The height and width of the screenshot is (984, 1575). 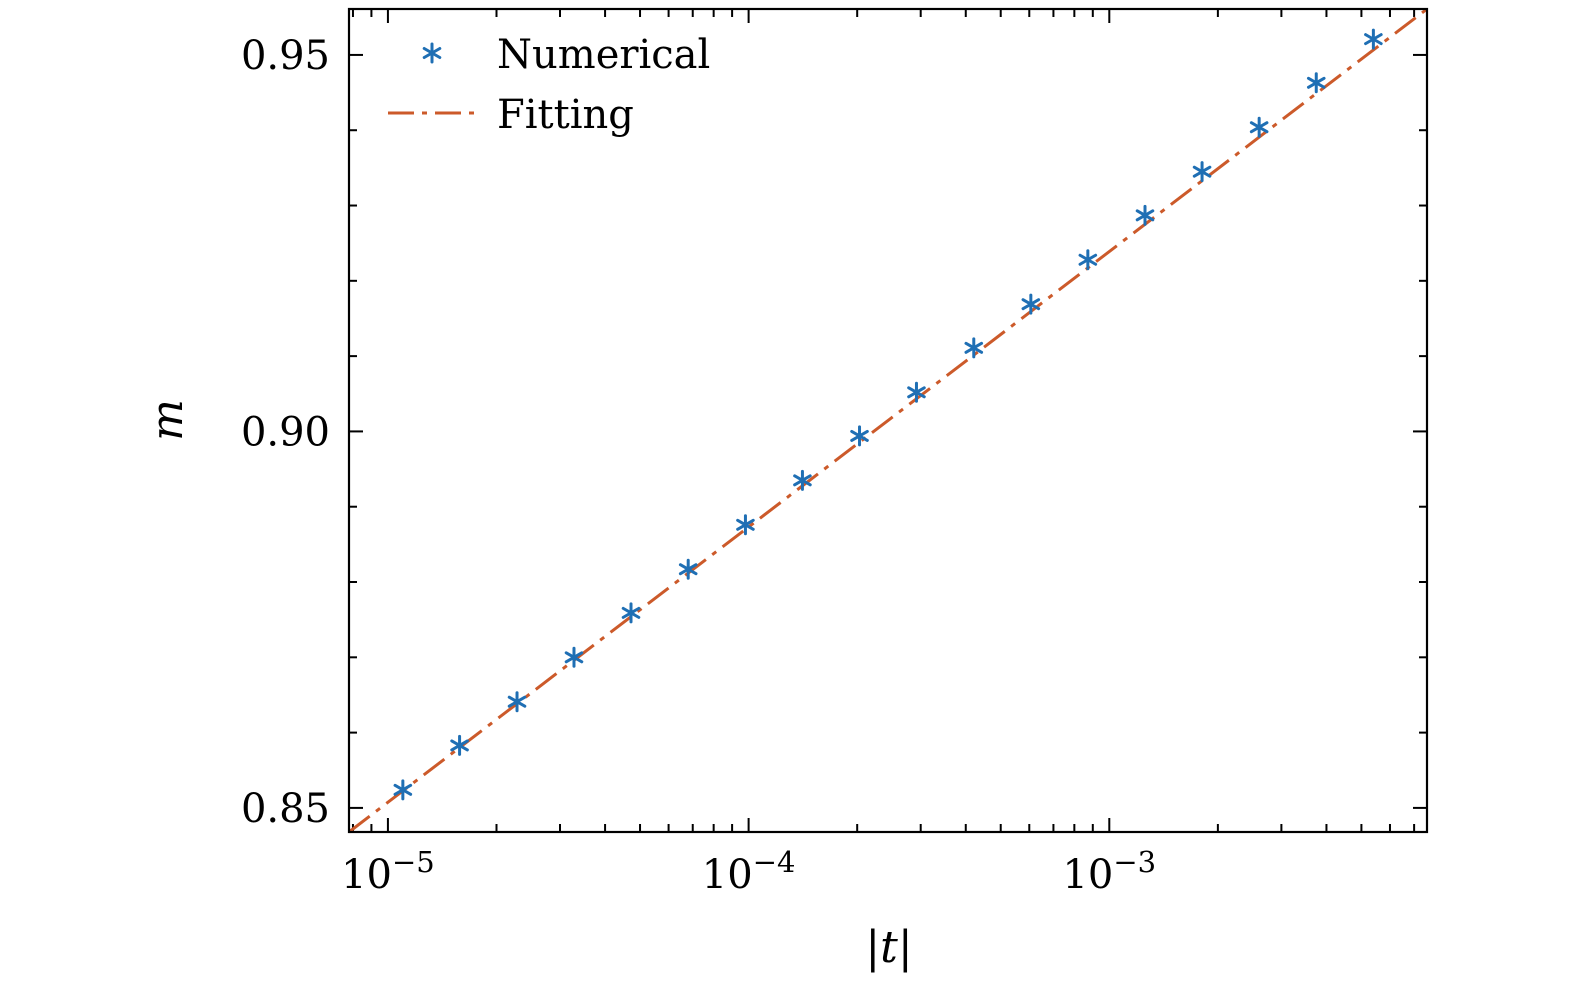 I want to click on legend-label-fitting: Fitting, so click(x=565, y=115).